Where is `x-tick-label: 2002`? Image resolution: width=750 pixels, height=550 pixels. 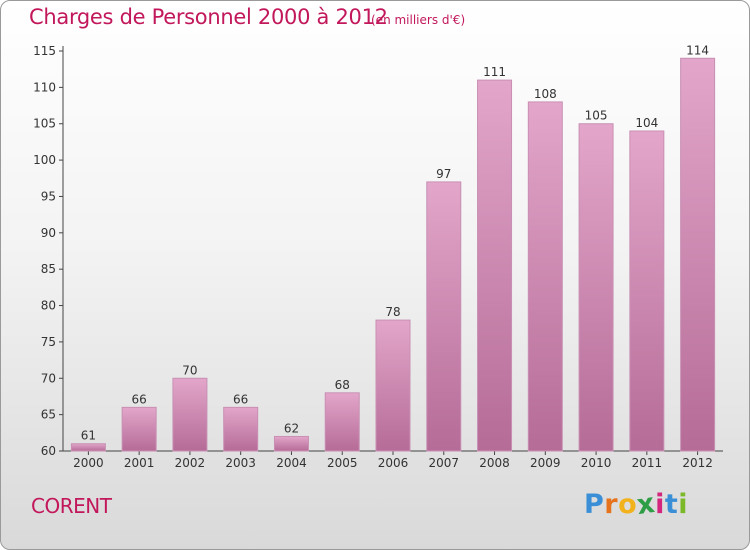
x-tick-label: 2002 is located at coordinates (190, 463).